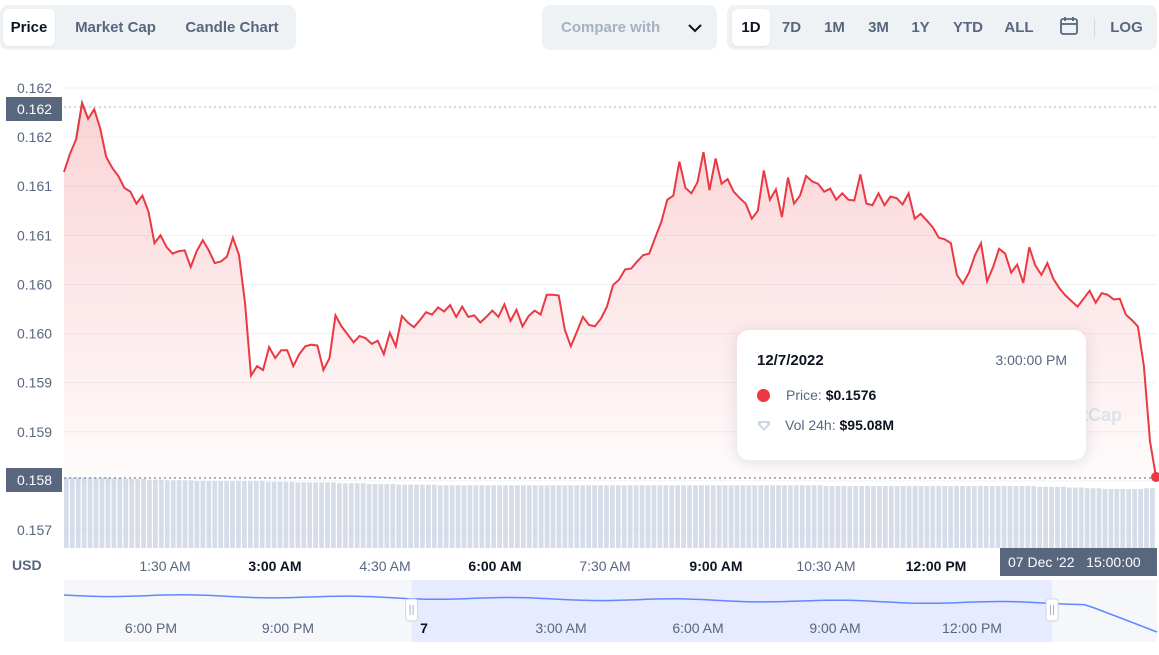 The height and width of the screenshot is (655, 1159). I want to click on x-tick-label: 3:00 AM, so click(274, 566).